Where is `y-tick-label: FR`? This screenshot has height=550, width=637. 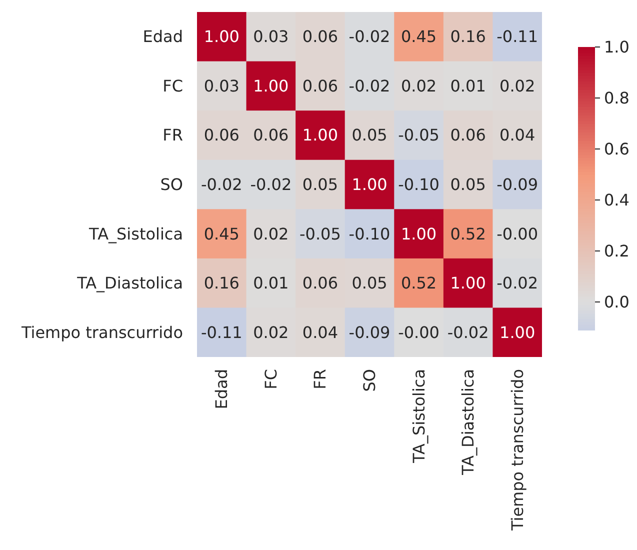
y-tick-label: FR is located at coordinates (172, 135).